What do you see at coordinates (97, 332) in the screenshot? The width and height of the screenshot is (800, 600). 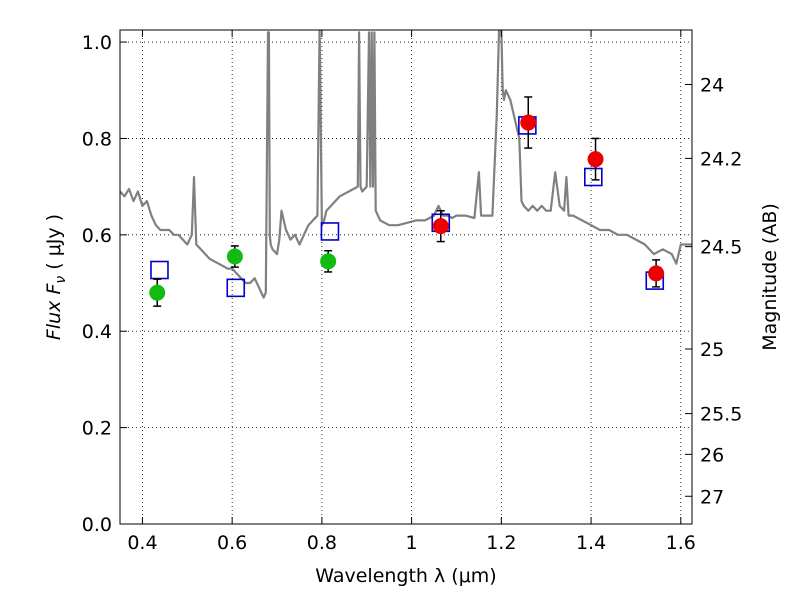 I see `y-tick-label: 0.4` at bounding box center [97, 332].